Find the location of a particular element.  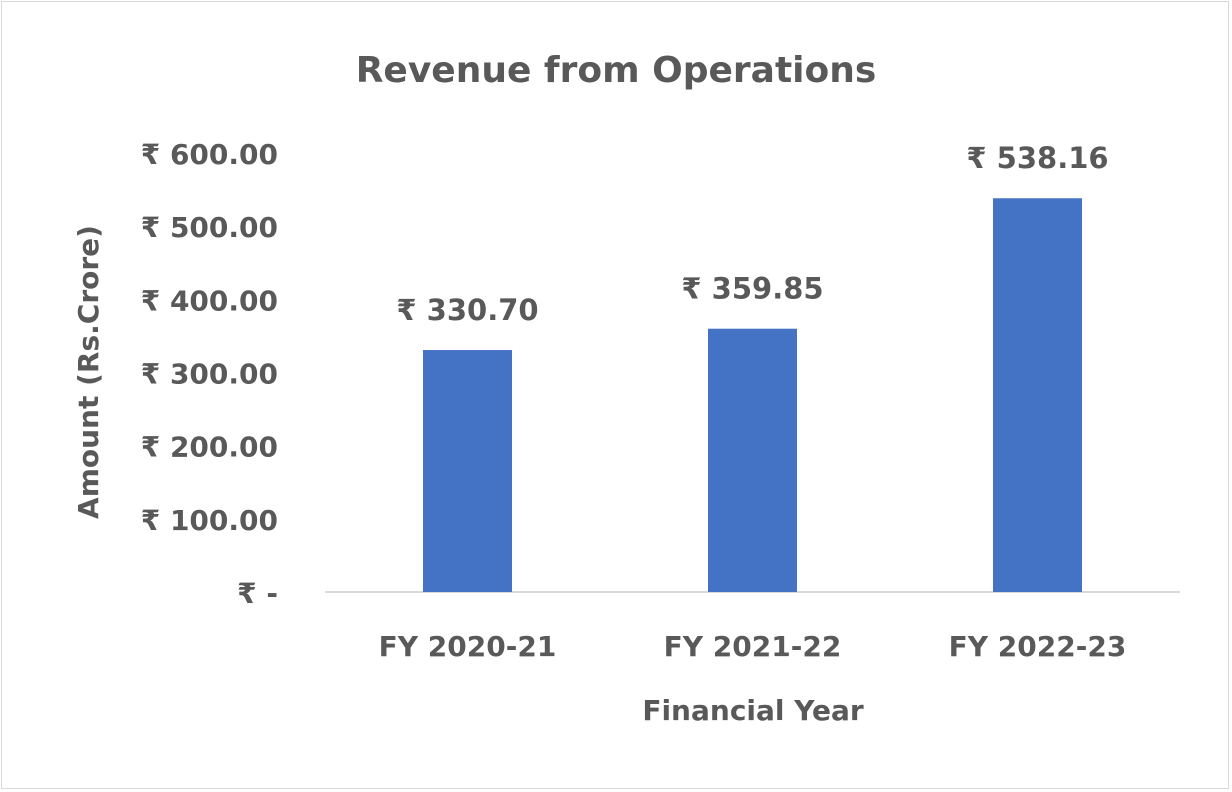

x-tick-label: FY 2020-21 is located at coordinates (468, 646).